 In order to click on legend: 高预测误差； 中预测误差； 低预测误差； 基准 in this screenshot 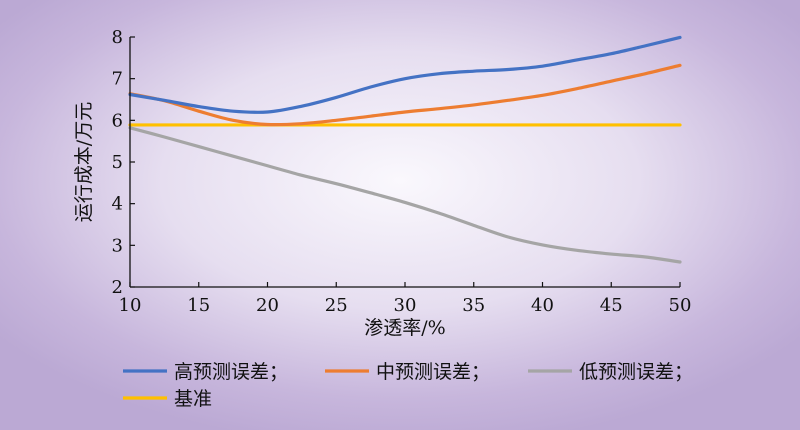, I will do `click(408, 385)`.